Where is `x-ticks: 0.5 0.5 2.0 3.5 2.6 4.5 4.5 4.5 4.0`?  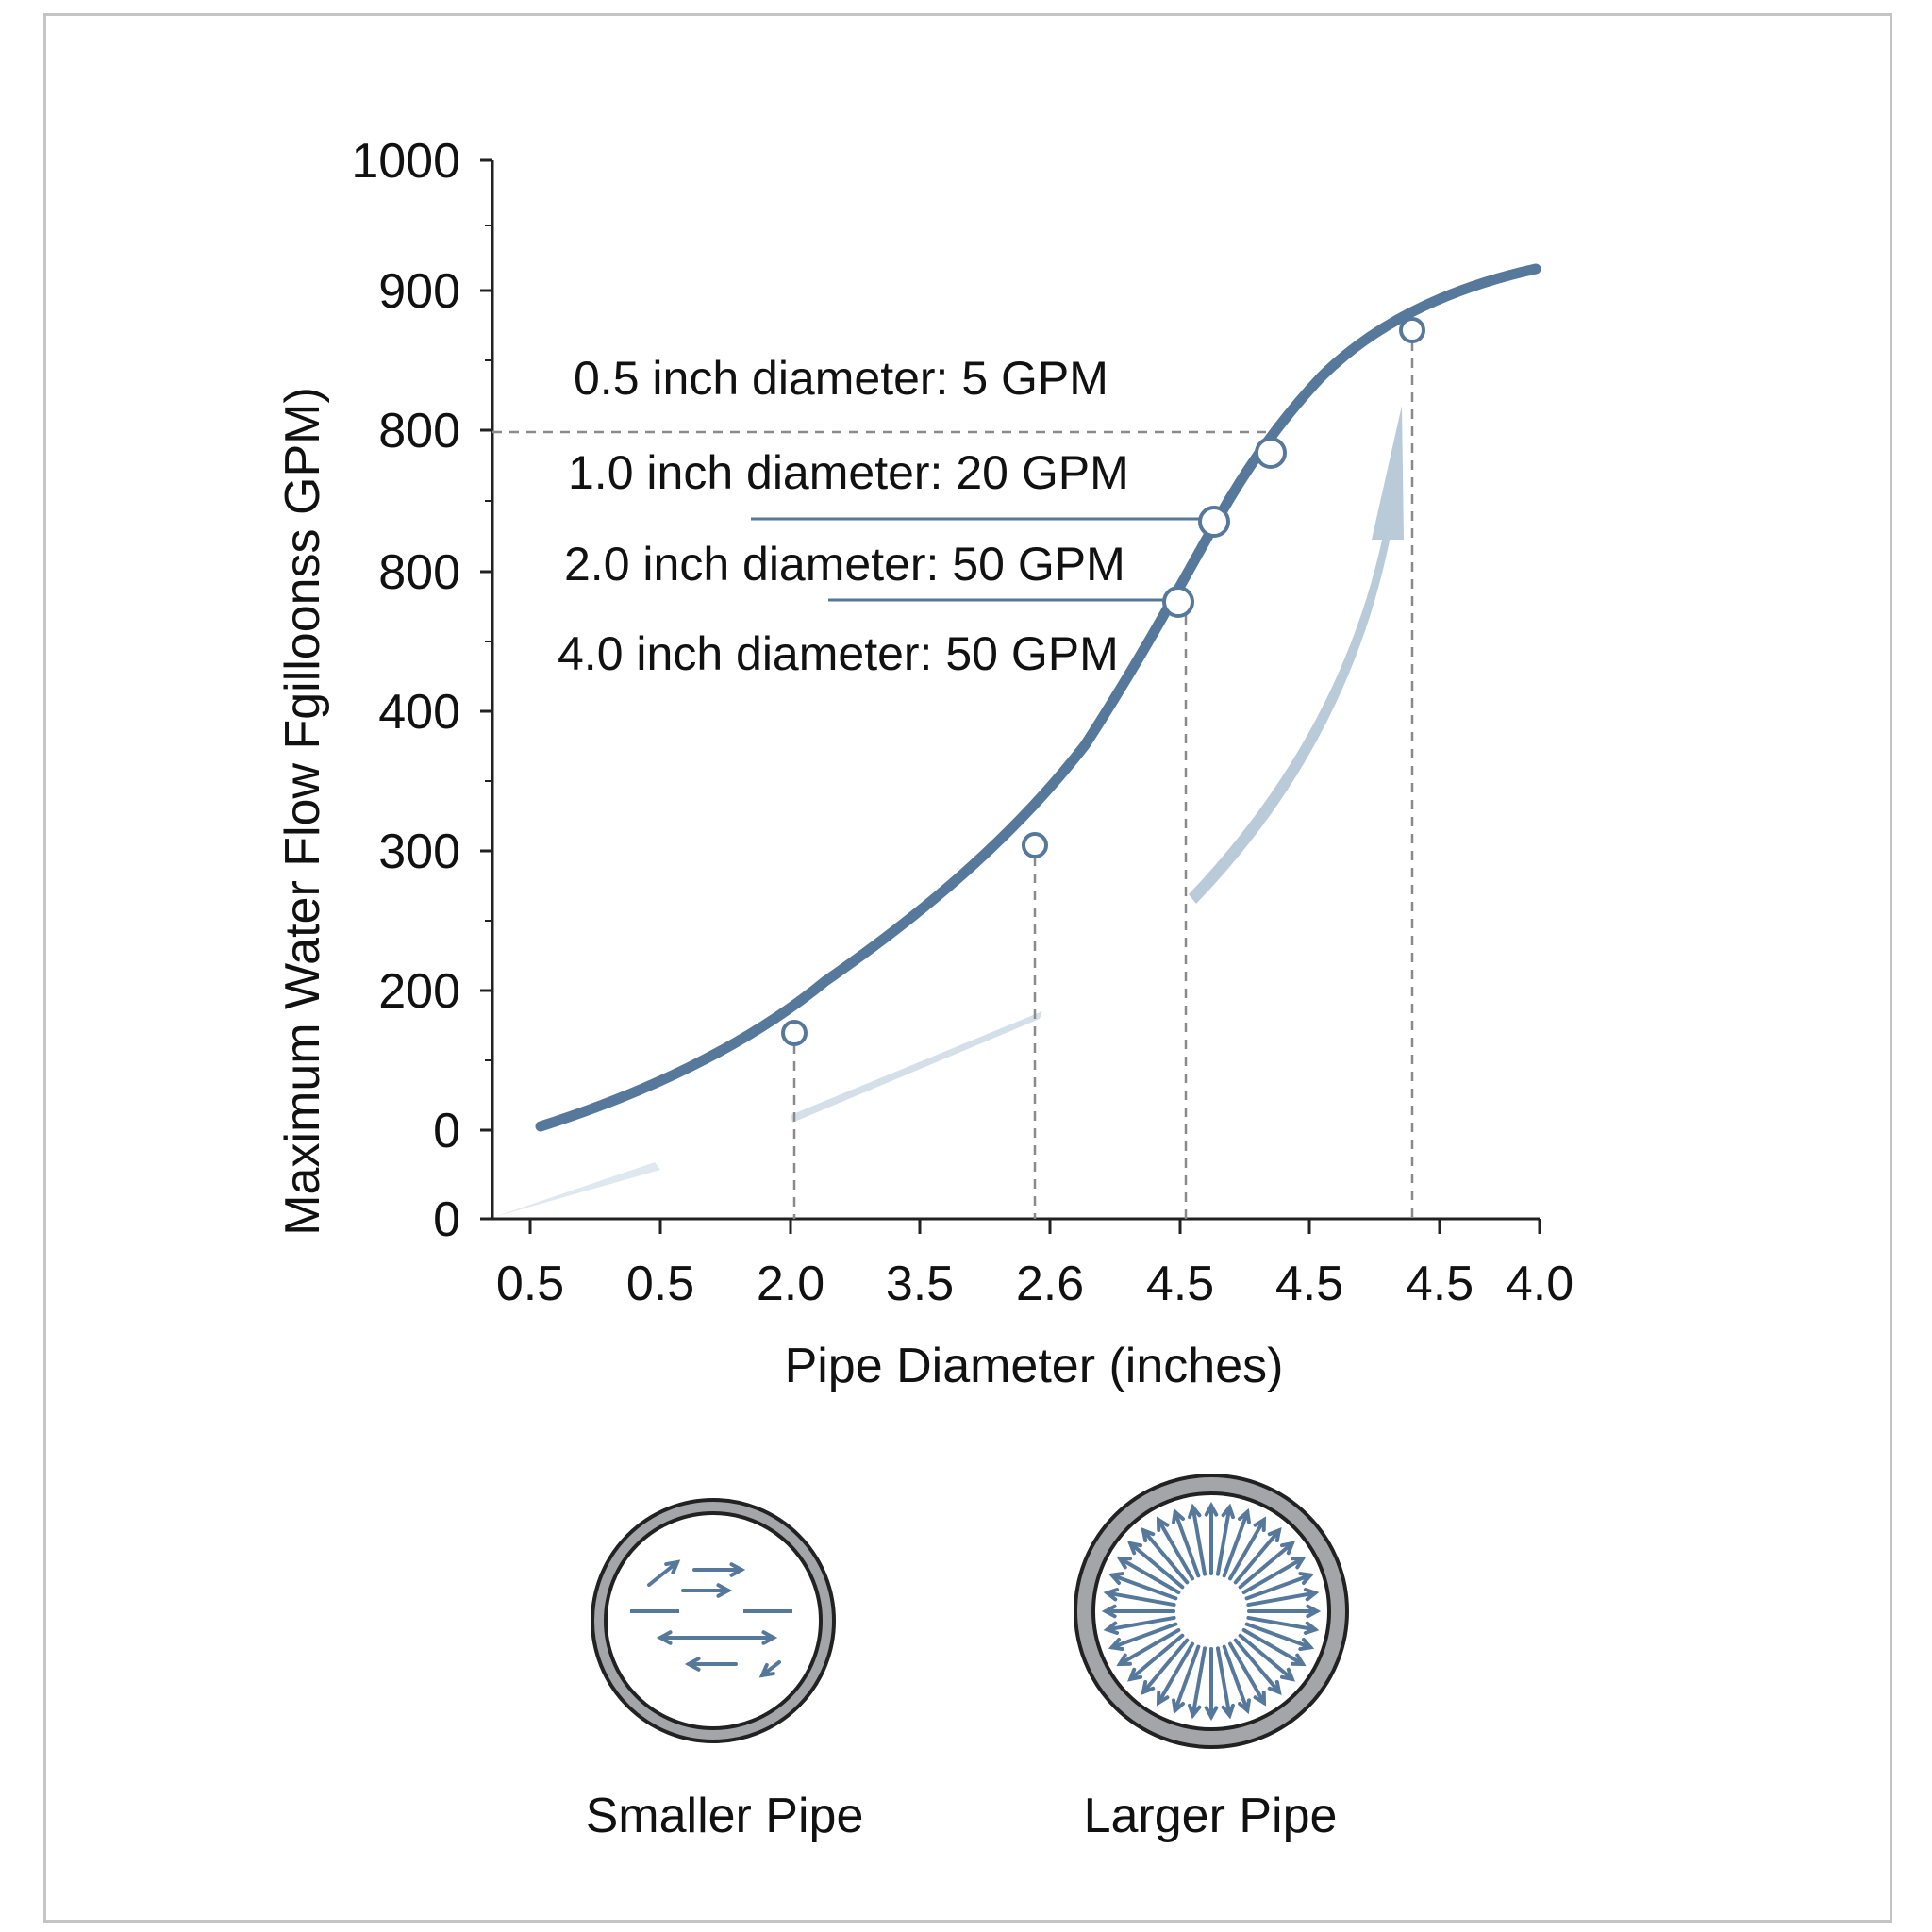
x-ticks: 0.5 0.5 2.0 3.5 2.6 4.5 4.5 4.5 4.0 is located at coordinates (1035, 1265).